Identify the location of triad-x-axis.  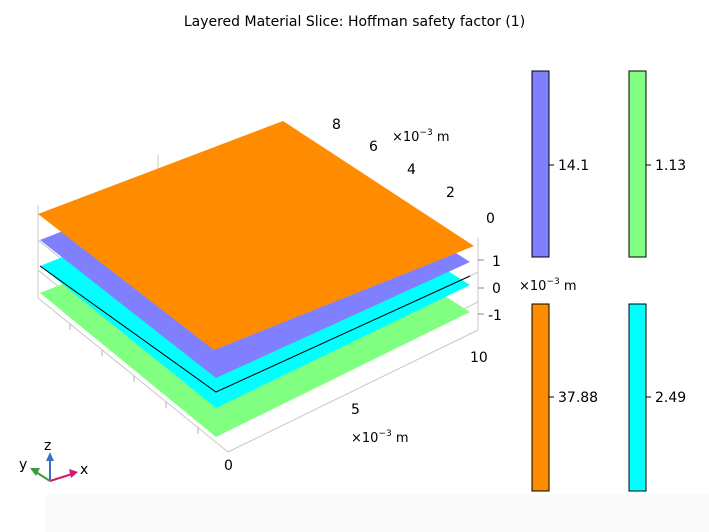
(61, 477).